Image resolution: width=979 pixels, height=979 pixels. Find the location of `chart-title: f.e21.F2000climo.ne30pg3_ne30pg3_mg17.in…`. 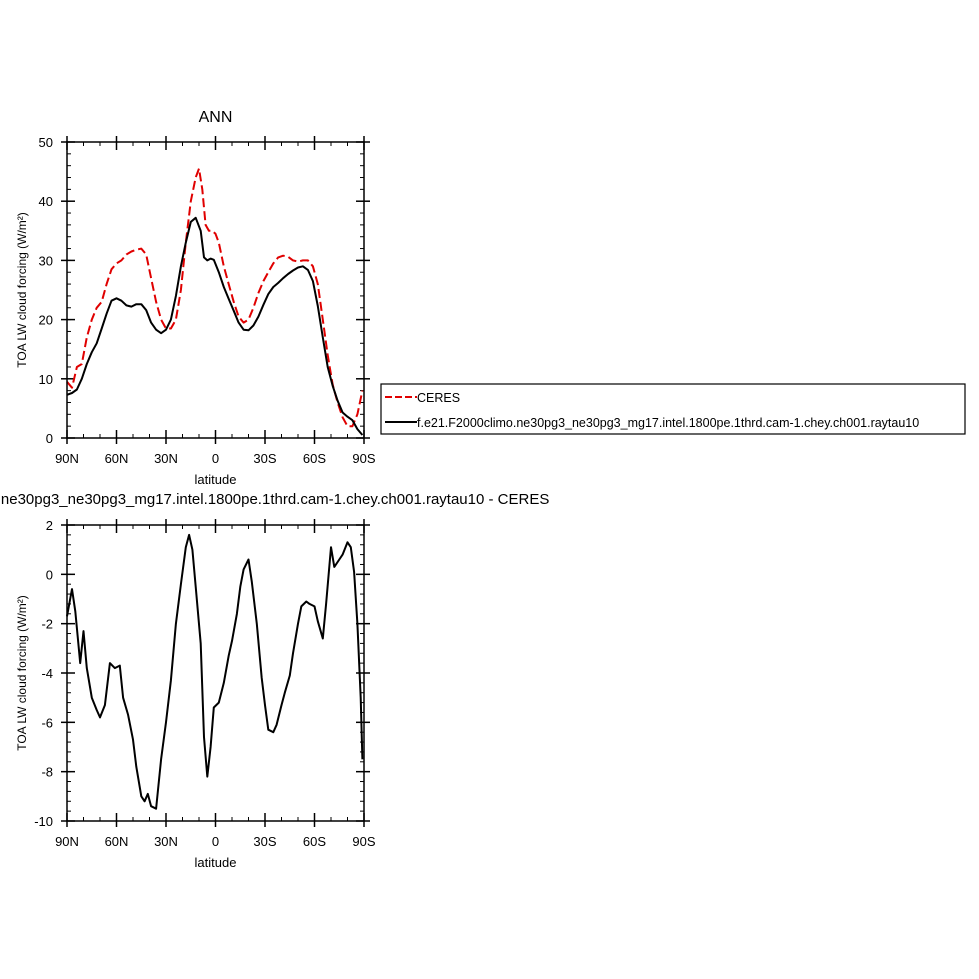

chart-title: f.e21.F2000climo.ne30pg3_ne30pg3_mg17.in… is located at coordinates (274, 499).